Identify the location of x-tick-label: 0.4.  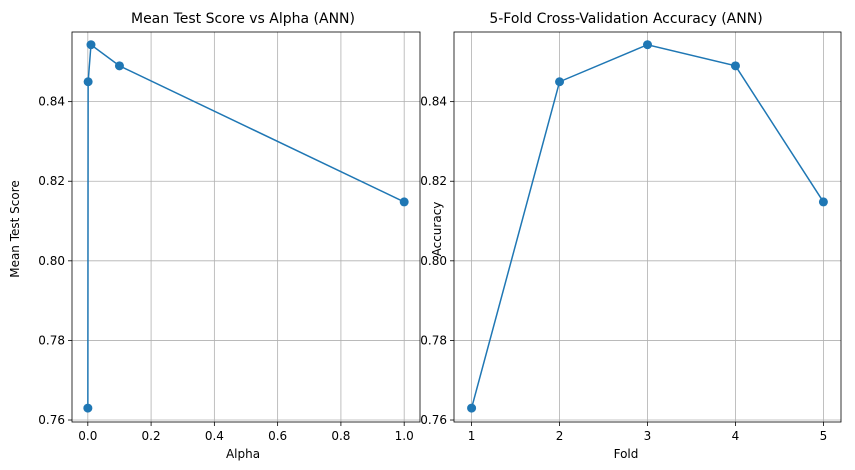
(214, 436).